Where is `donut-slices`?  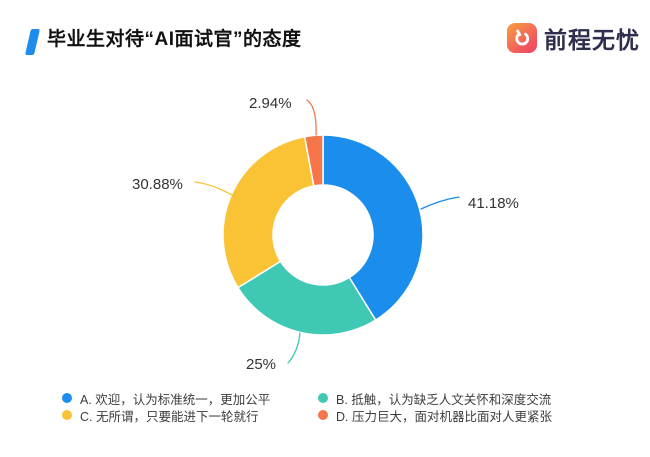 donut-slices is located at coordinates (323, 235).